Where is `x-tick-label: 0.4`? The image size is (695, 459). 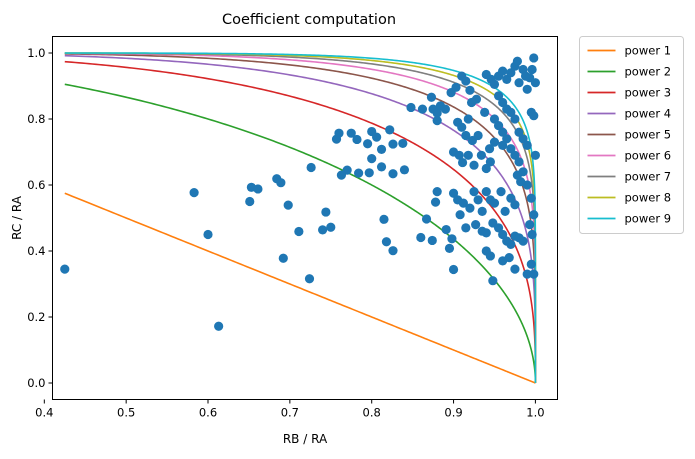 x-tick-label: 0.4 is located at coordinates (44, 413).